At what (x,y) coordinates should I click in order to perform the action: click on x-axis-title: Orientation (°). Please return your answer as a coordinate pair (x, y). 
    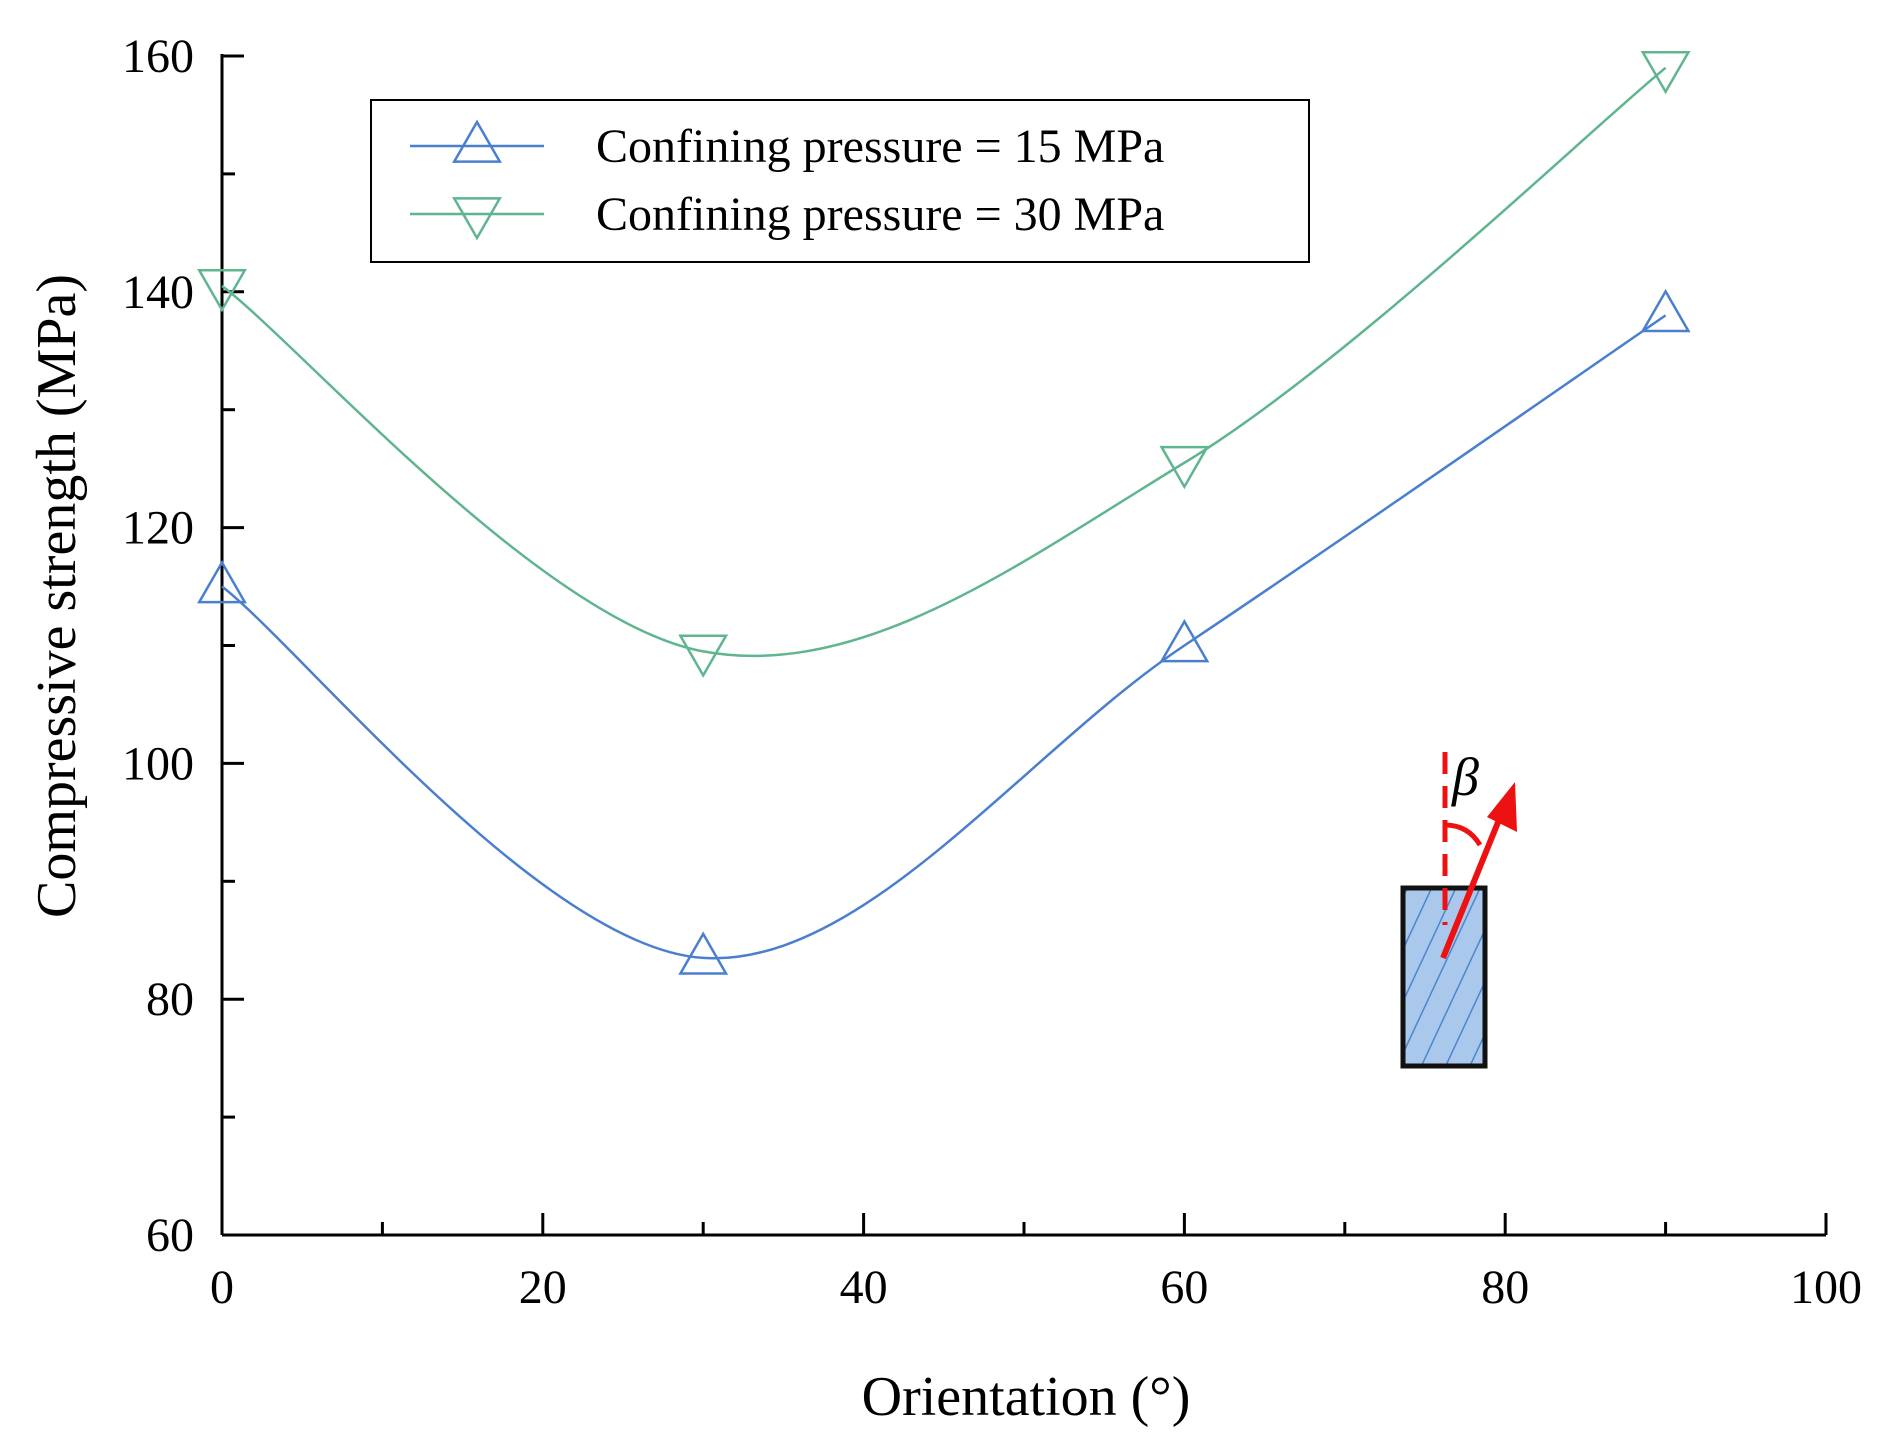
    Looking at the image, I should click on (1026, 1397).